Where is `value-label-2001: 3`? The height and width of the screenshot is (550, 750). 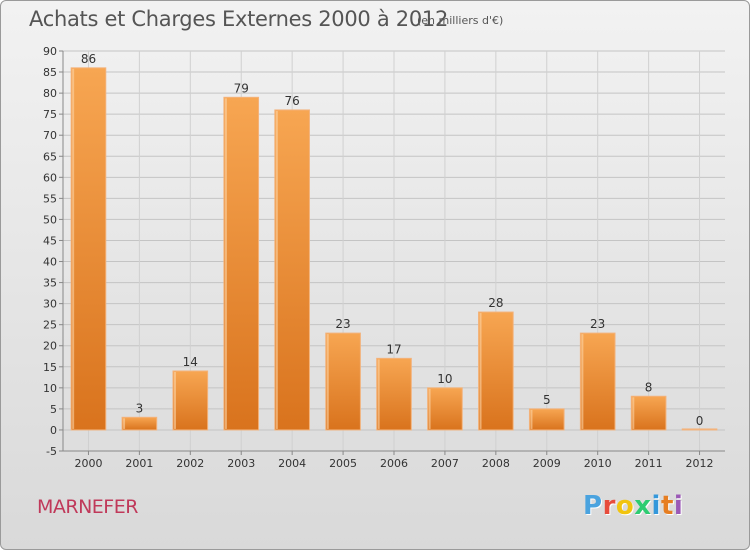
value-label-2001: 3 is located at coordinates (140, 408).